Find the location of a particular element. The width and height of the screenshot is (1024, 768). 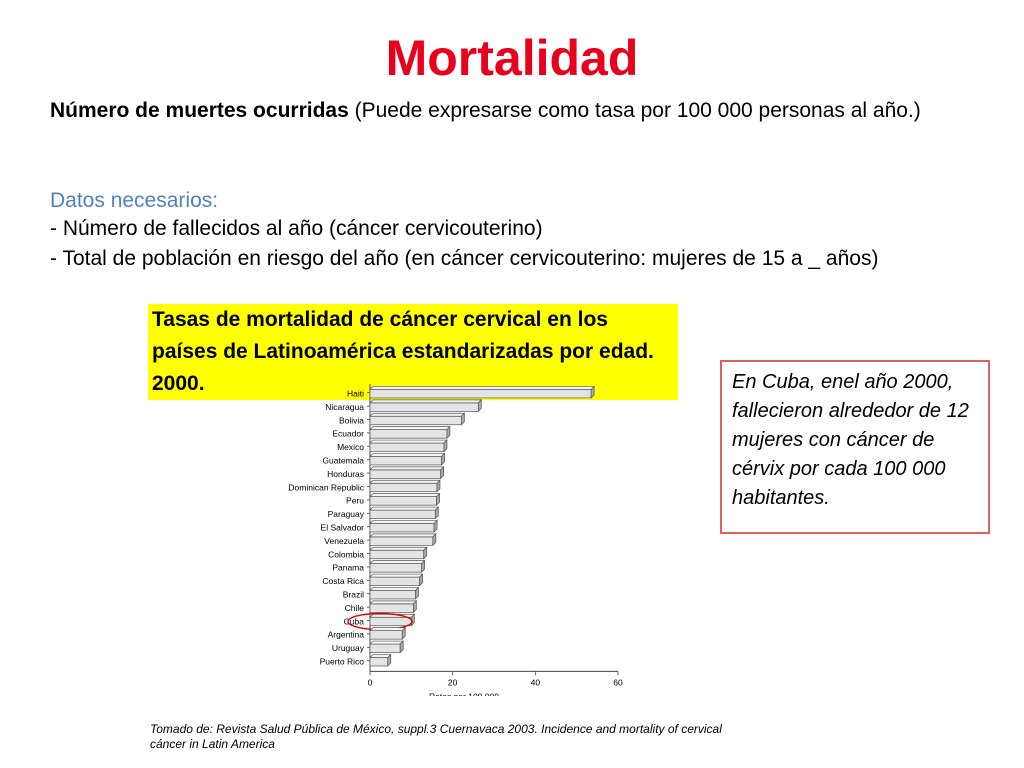

category-label: Honduras is located at coordinates (345, 474).